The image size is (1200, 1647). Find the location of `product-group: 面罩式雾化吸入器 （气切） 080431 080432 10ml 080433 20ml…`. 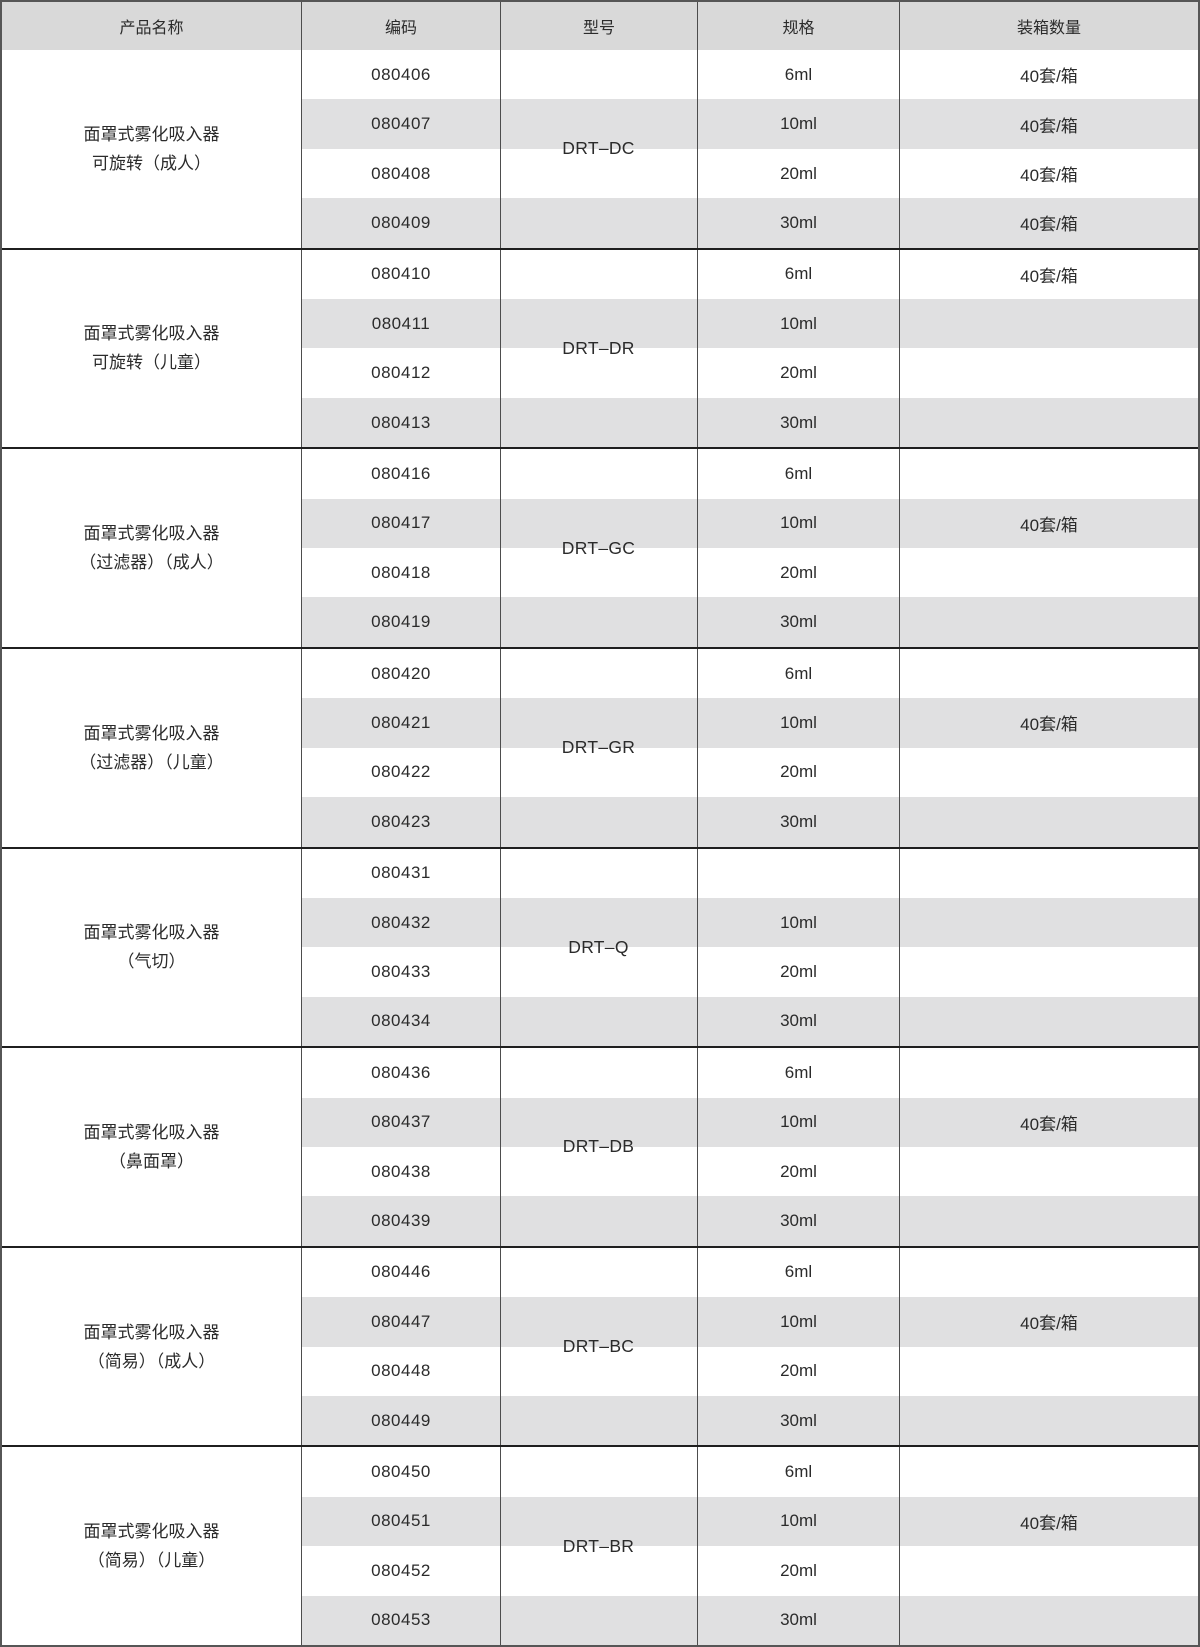

product-group: 面罩式雾化吸入器 （气切） 080431 080432 10ml 080433 20ml… is located at coordinates (600, 946).